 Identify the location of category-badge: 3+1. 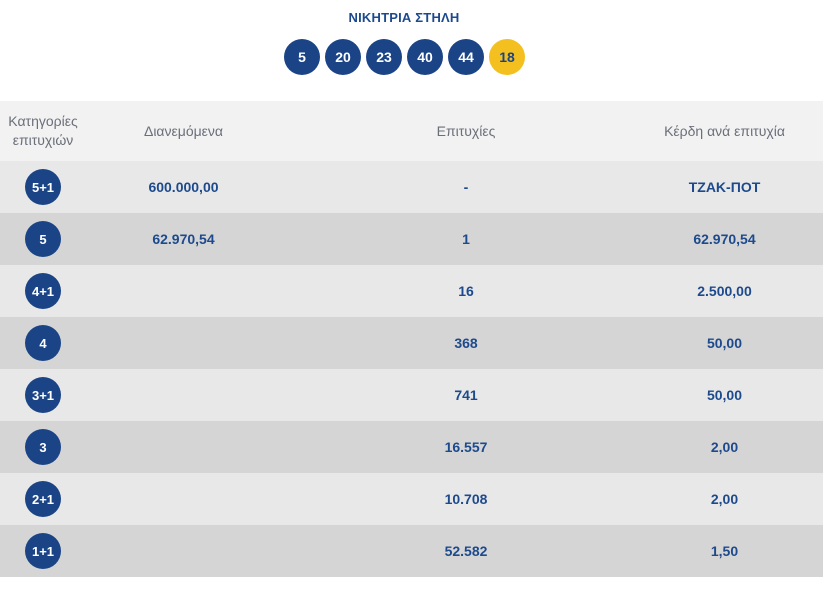
(43, 395).